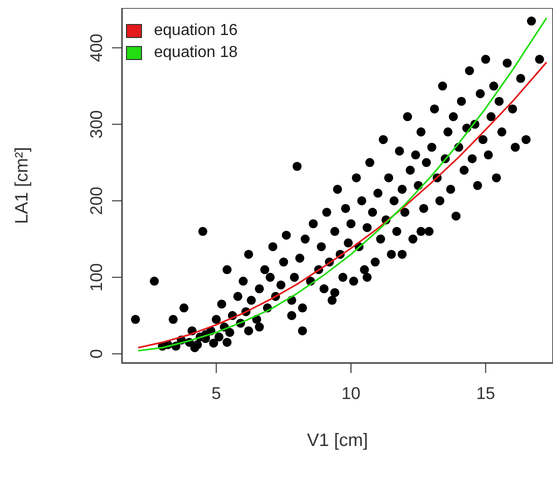 This screenshot has height=479, width=553. I want to click on y-axis-title: LA1 [cm²], so click(21, 185).